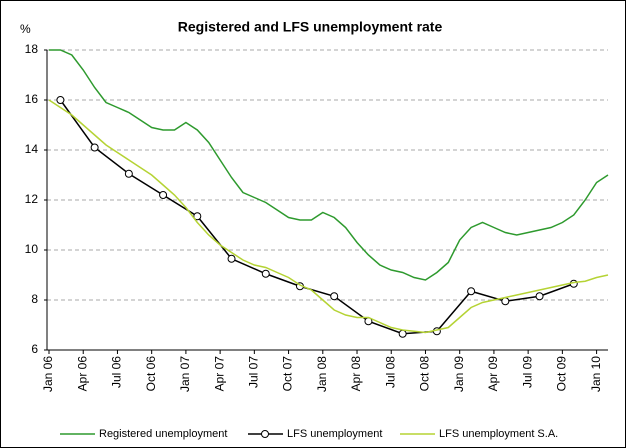 The width and height of the screenshot is (626, 448). What do you see at coordinates (32, 49) in the screenshot?
I see `y-tick-label: 18` at bounding box center [32, 49].